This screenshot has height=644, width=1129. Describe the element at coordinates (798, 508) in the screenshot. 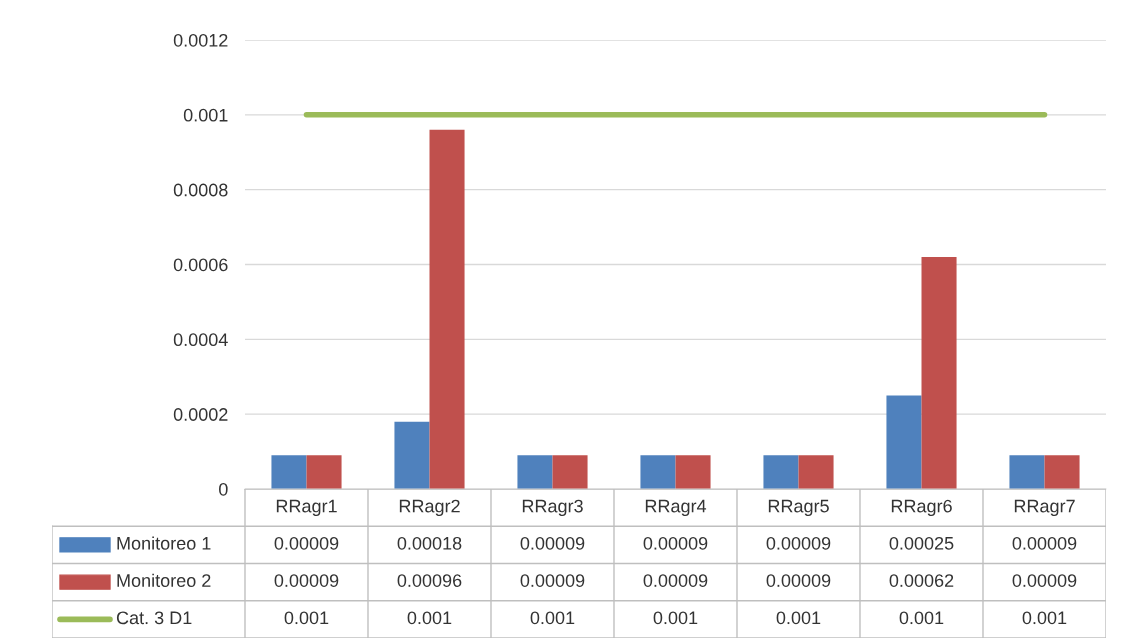

I see `x-tick-label: RRagr5` at that location.